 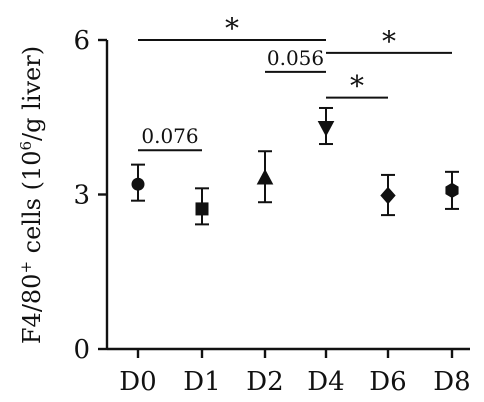 I want to click on hexagon-marker, so click(x=452, y=190).